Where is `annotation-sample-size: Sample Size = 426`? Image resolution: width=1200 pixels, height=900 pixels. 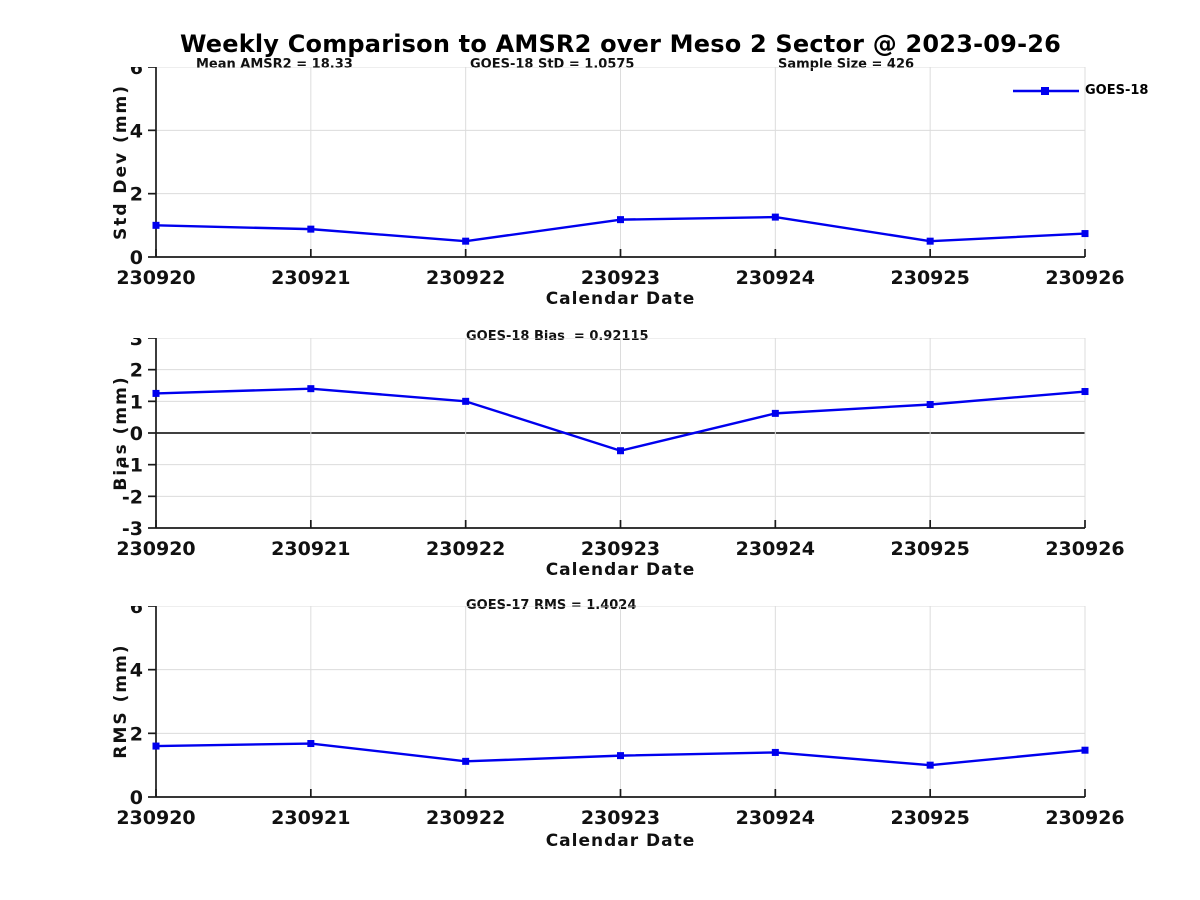 annotation-sample-size: Sample Size = 426 is located at coordinates (846, 64).